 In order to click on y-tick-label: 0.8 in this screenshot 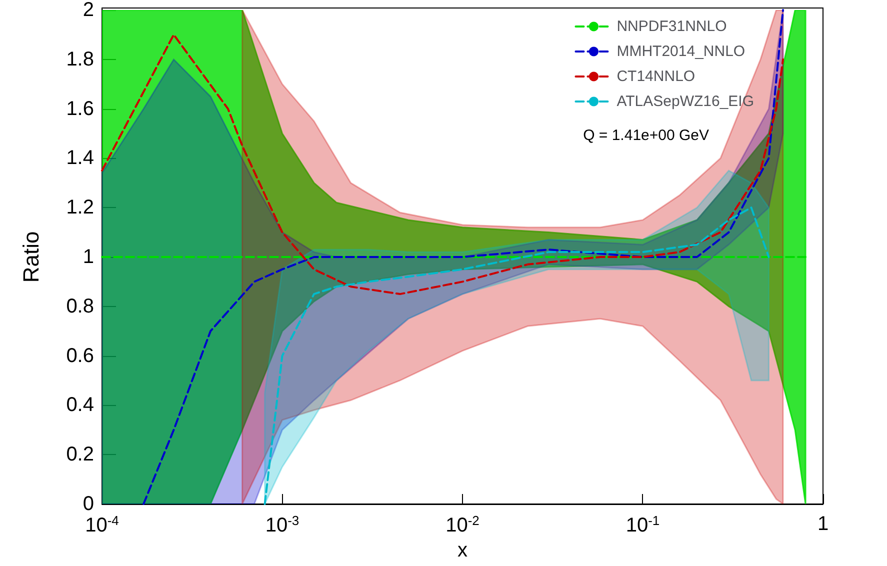, I will do `click(80, 306)`.